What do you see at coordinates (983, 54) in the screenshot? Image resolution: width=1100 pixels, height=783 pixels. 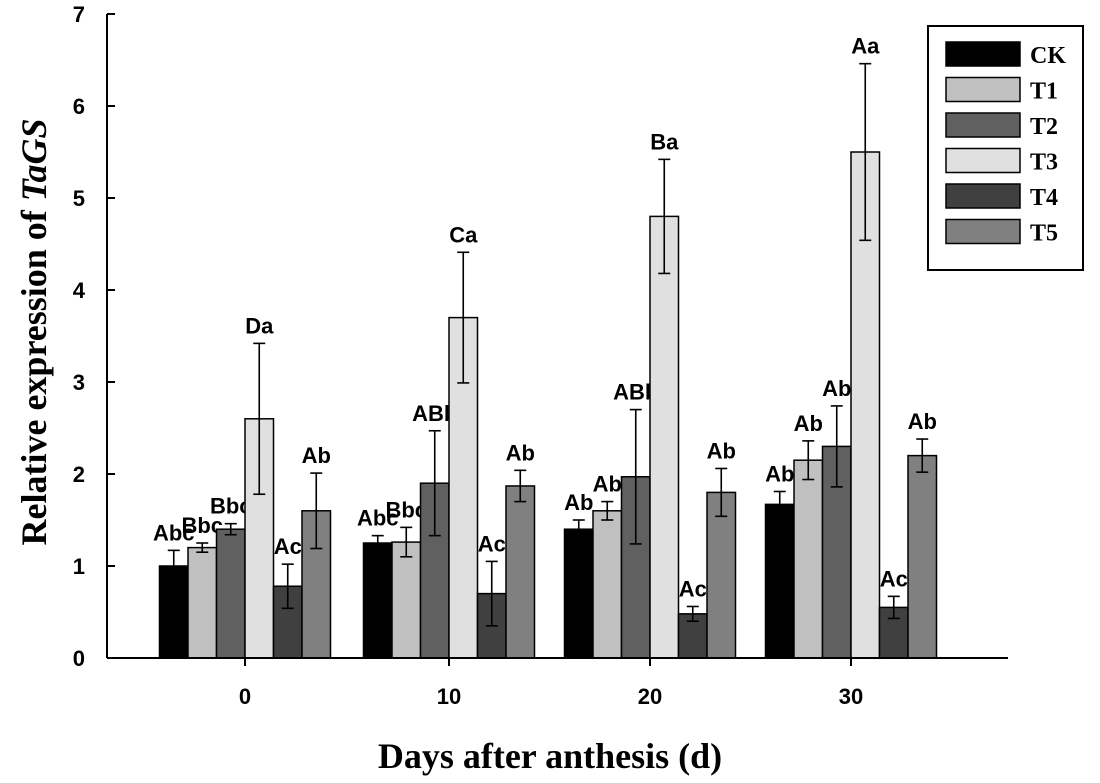 I see `legend-swatch-ck` at bounding box center [983, 54].